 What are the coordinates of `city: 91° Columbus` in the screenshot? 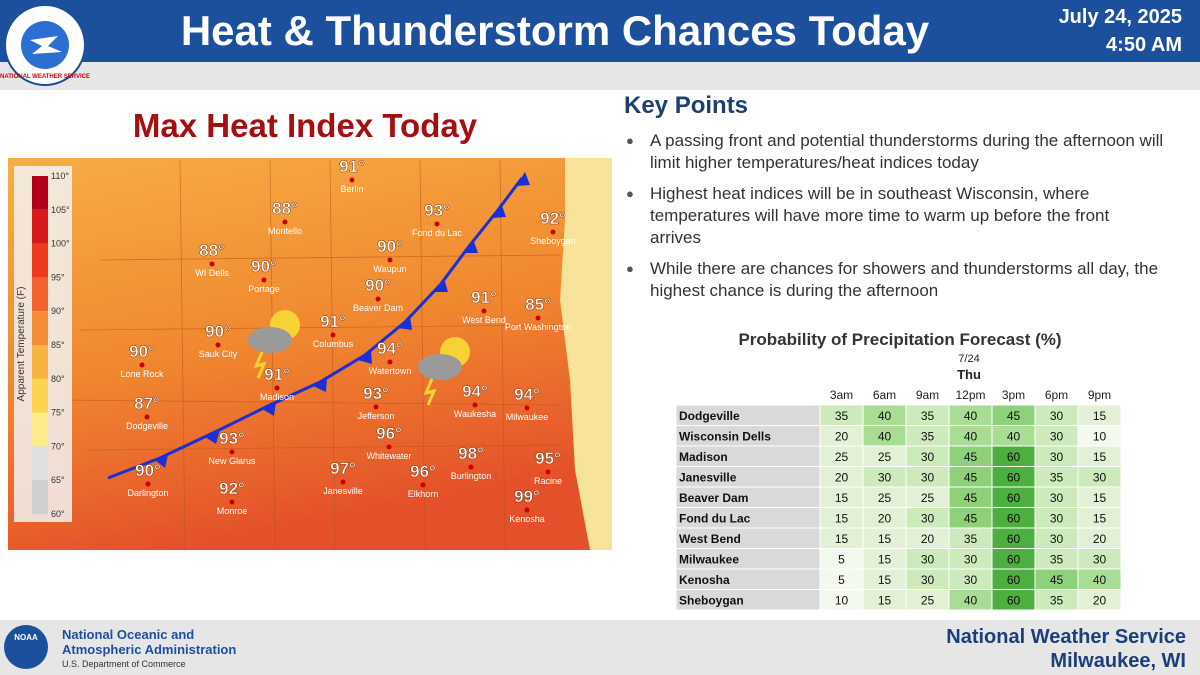 It's located at (333, 330).